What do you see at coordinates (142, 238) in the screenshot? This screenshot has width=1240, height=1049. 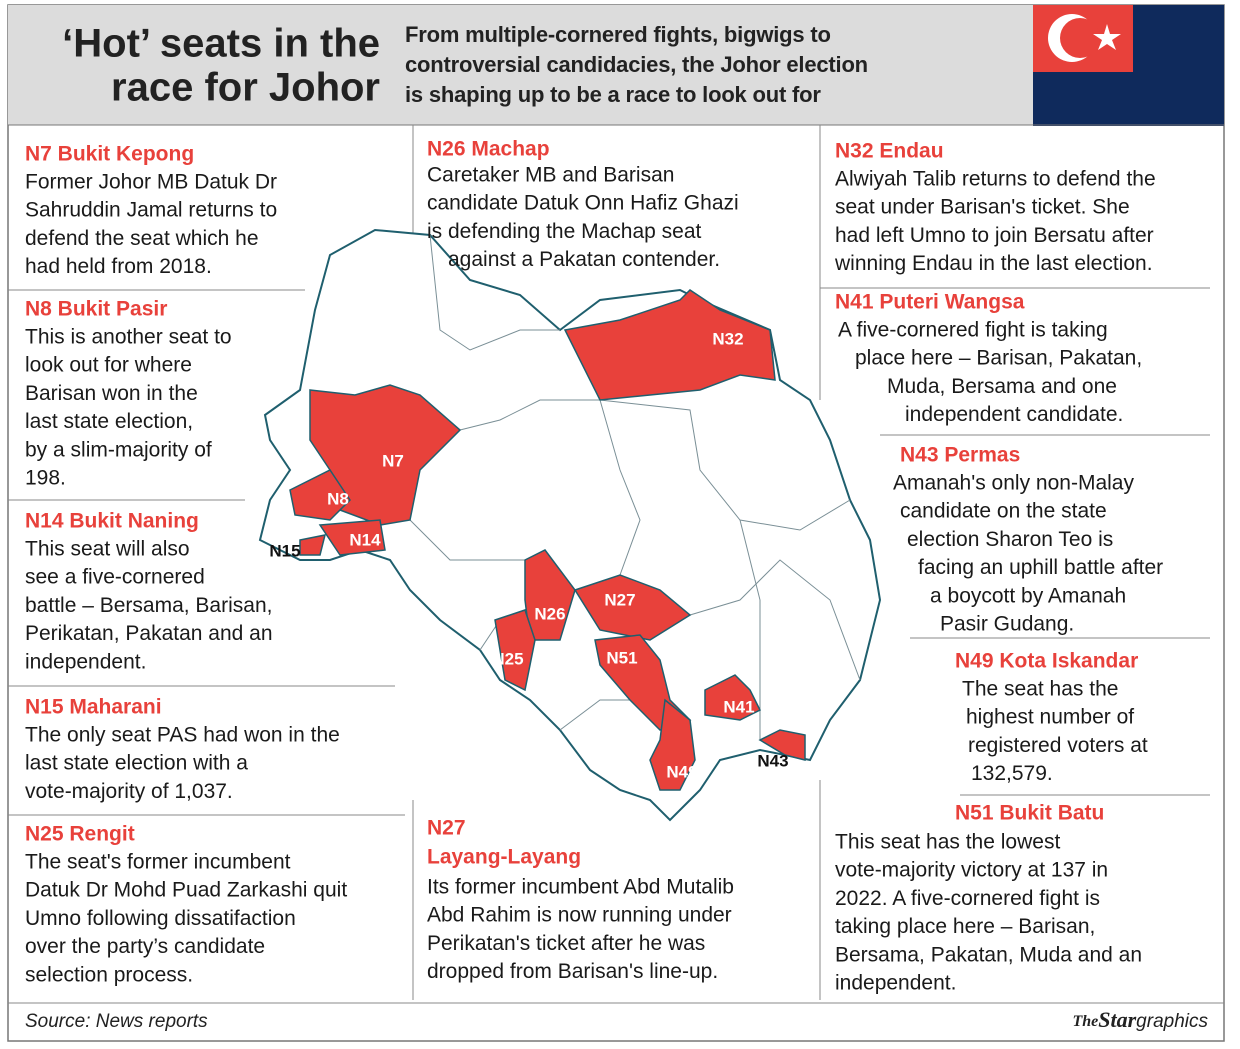 I see `seat-description: defend the seat which he` at bounding box center [142, 238].